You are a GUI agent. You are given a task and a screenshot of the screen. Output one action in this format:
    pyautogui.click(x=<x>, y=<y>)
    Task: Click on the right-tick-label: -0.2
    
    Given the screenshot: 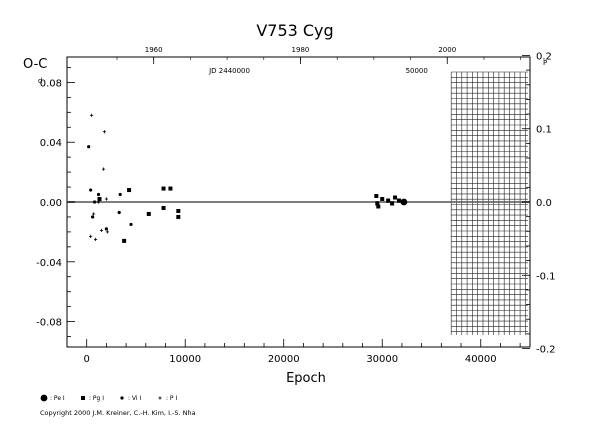 What is the action you would take?
    pyautogui.click(x=546, y=350)
    